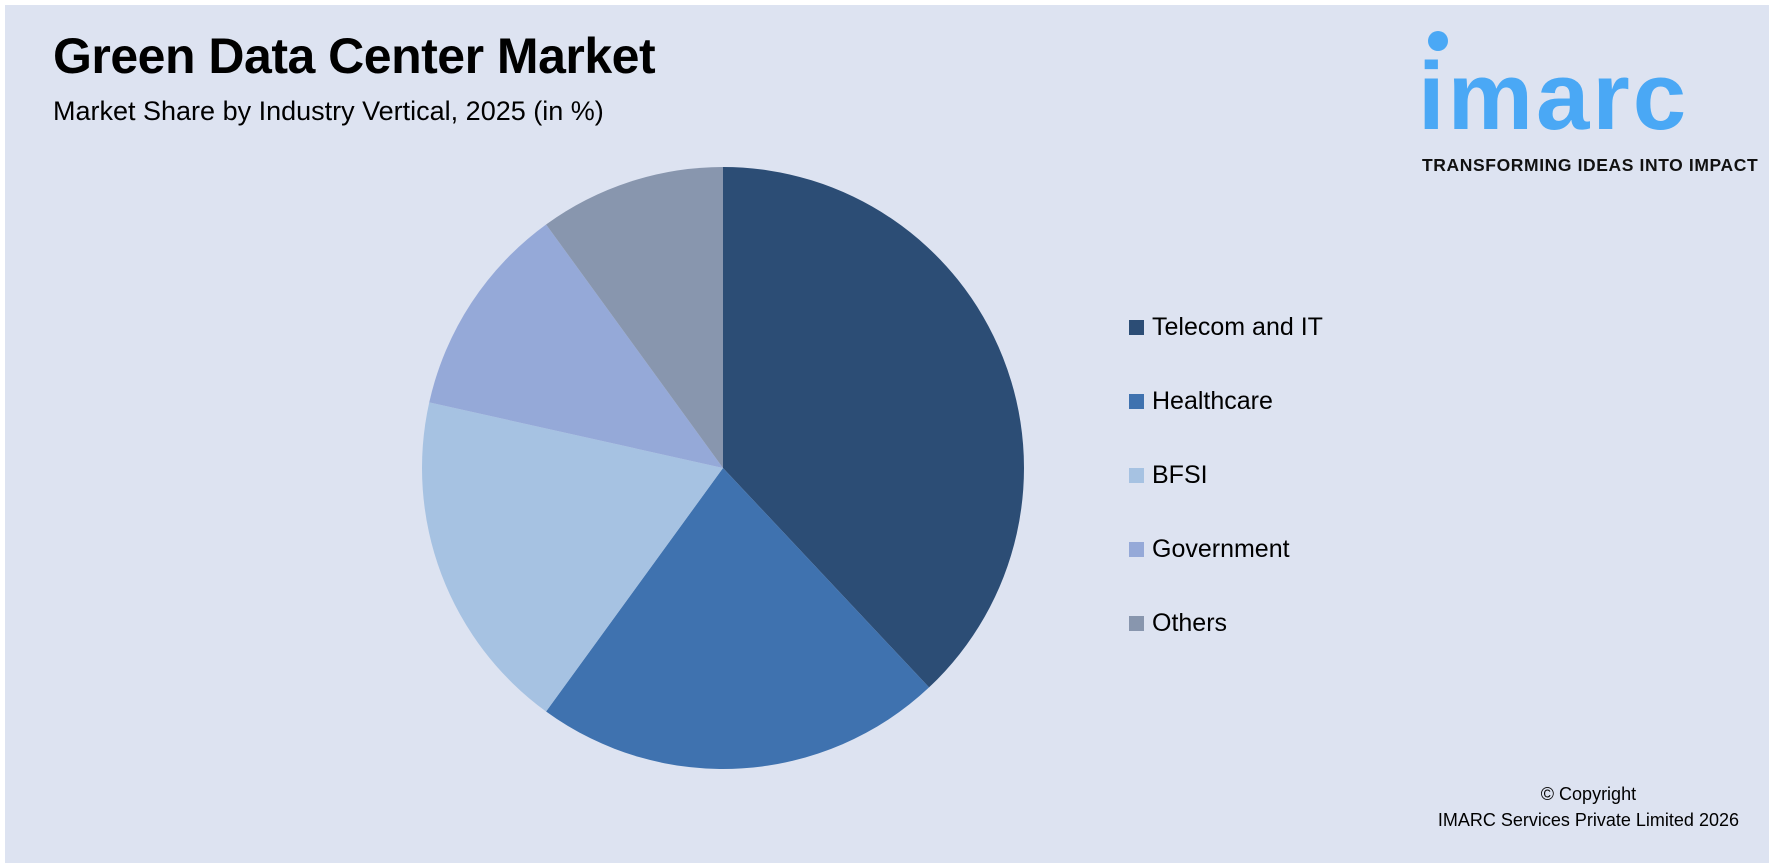  Describe the element at coordinates (354, 56) in the screenshot. I see `chart-title: Green Data Center Market` at that location.